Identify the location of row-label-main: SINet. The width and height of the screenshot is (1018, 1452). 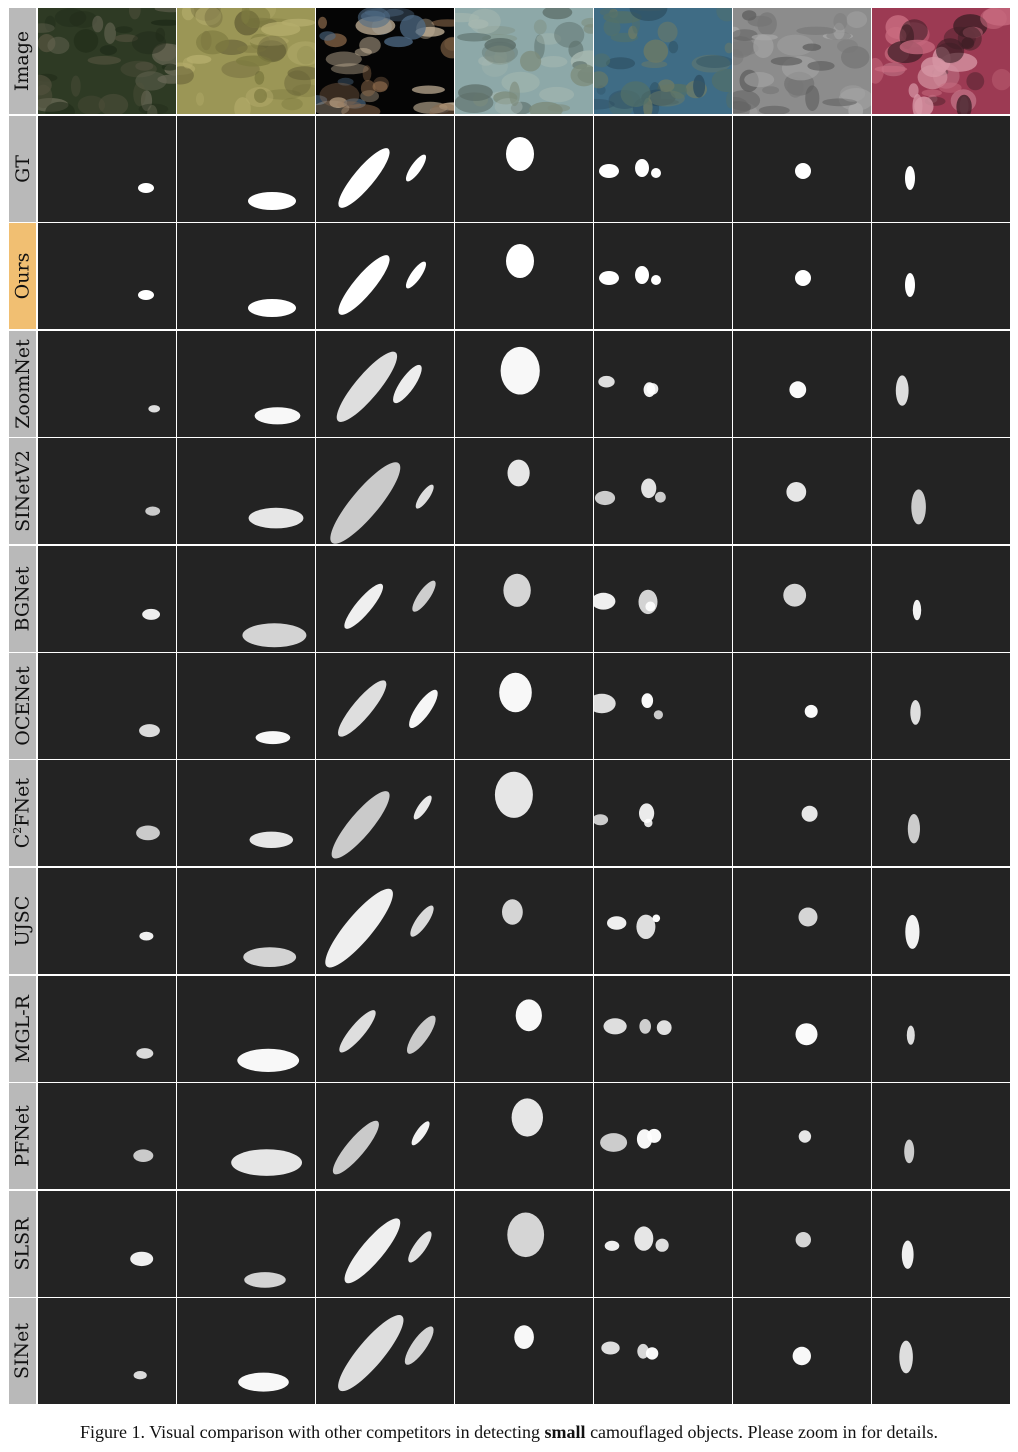
(23, 1351).